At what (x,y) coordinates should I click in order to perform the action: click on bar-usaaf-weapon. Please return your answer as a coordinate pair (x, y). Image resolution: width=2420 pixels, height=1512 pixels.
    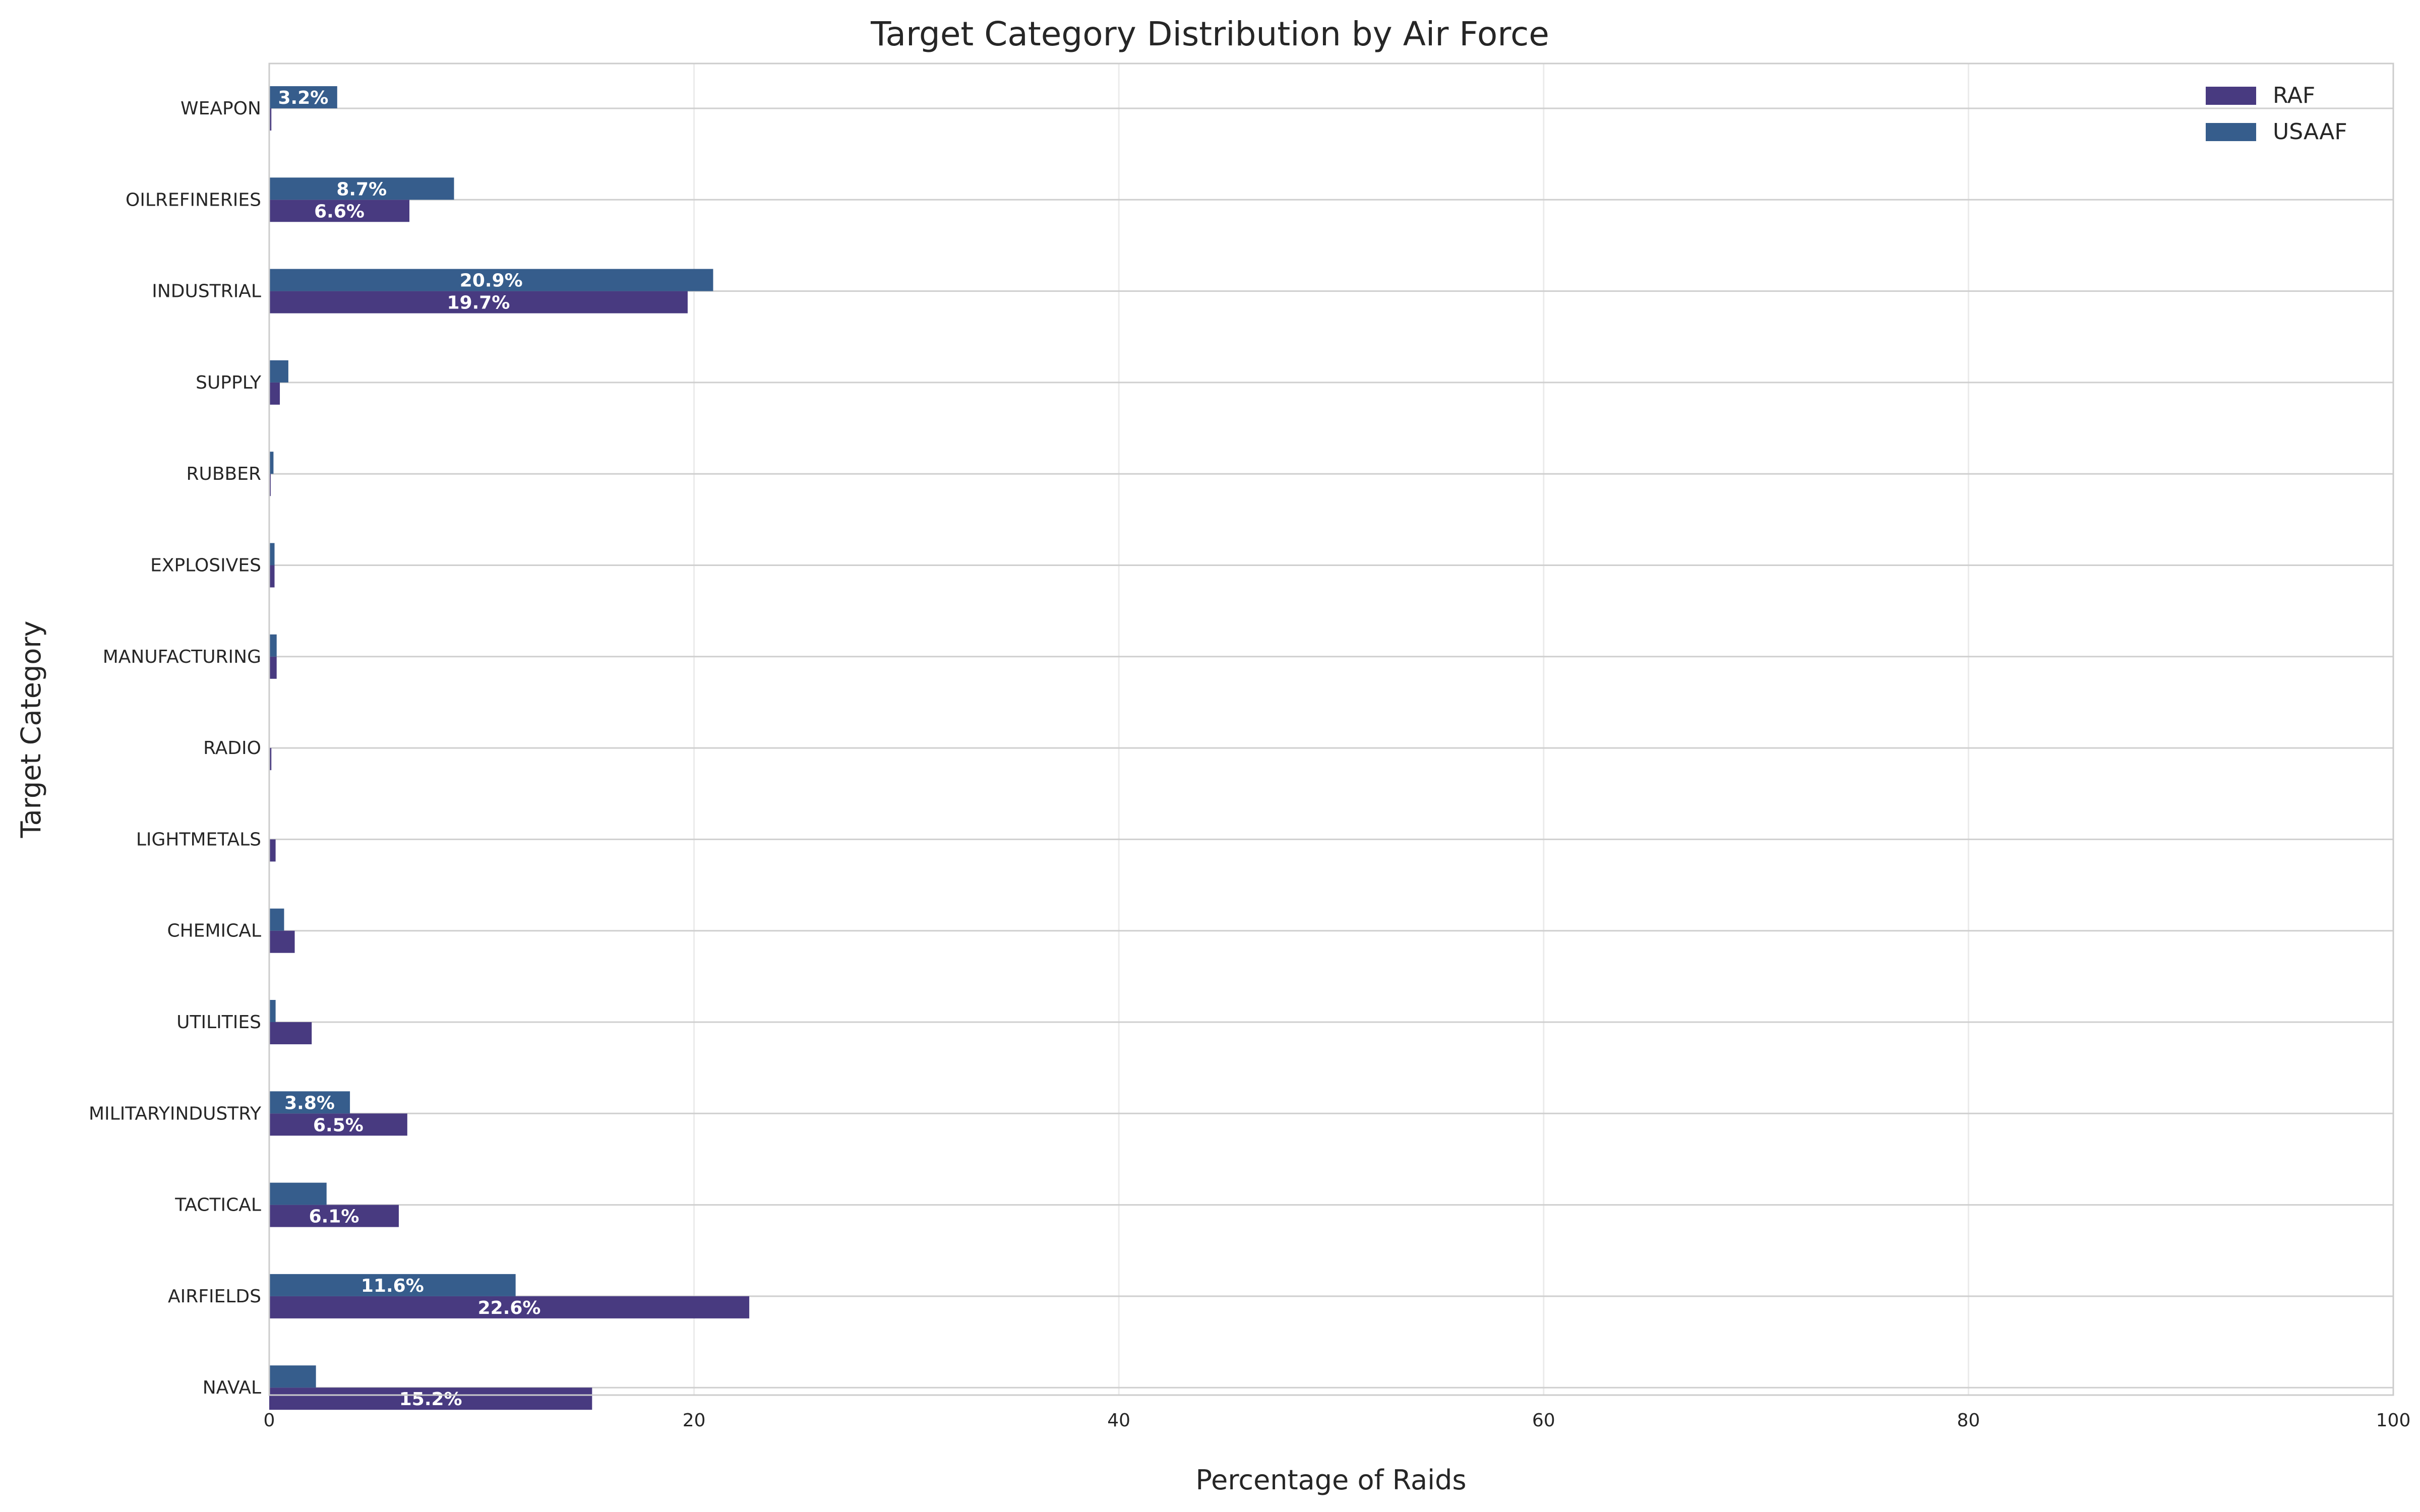
    Looking at the image, I should click on (303, 97).